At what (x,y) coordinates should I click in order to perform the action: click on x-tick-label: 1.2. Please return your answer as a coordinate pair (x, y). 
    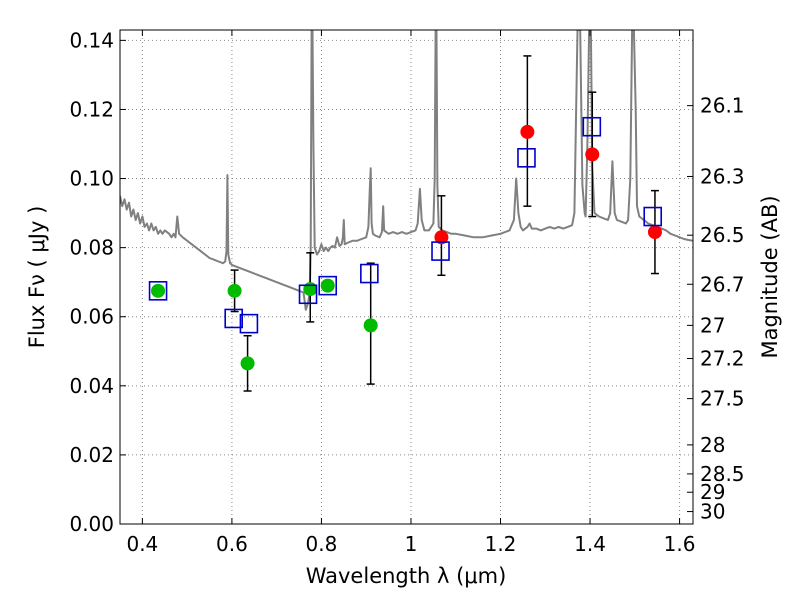
    Looking at the image, I should click on (501, 544).